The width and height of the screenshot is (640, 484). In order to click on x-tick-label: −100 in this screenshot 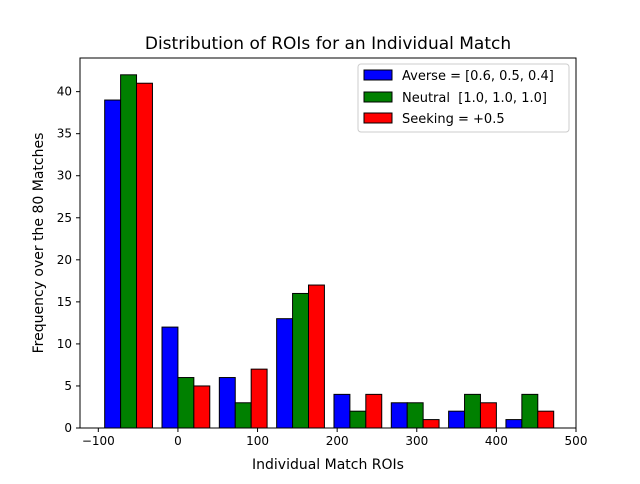, I will do `click(98, 441)`.